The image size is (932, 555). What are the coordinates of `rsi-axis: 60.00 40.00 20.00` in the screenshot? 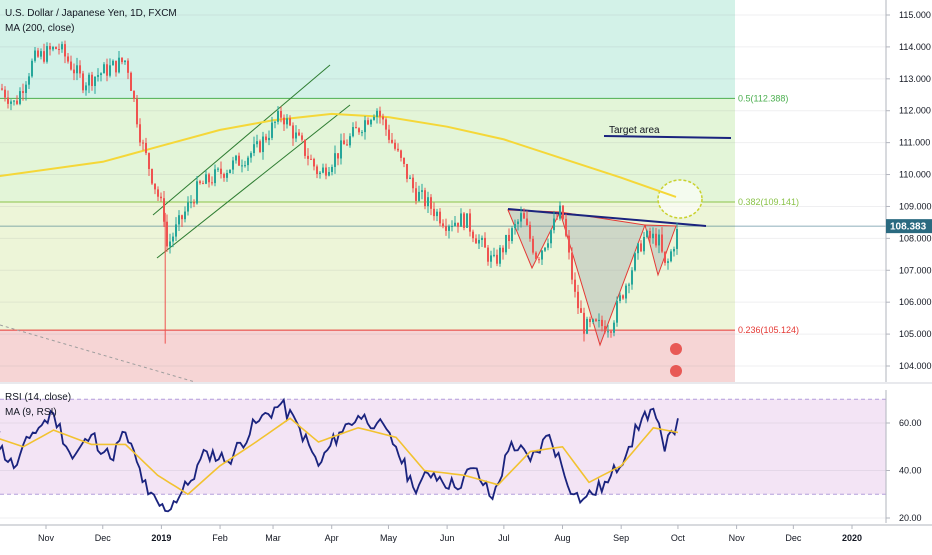 It's located at (903, 456).